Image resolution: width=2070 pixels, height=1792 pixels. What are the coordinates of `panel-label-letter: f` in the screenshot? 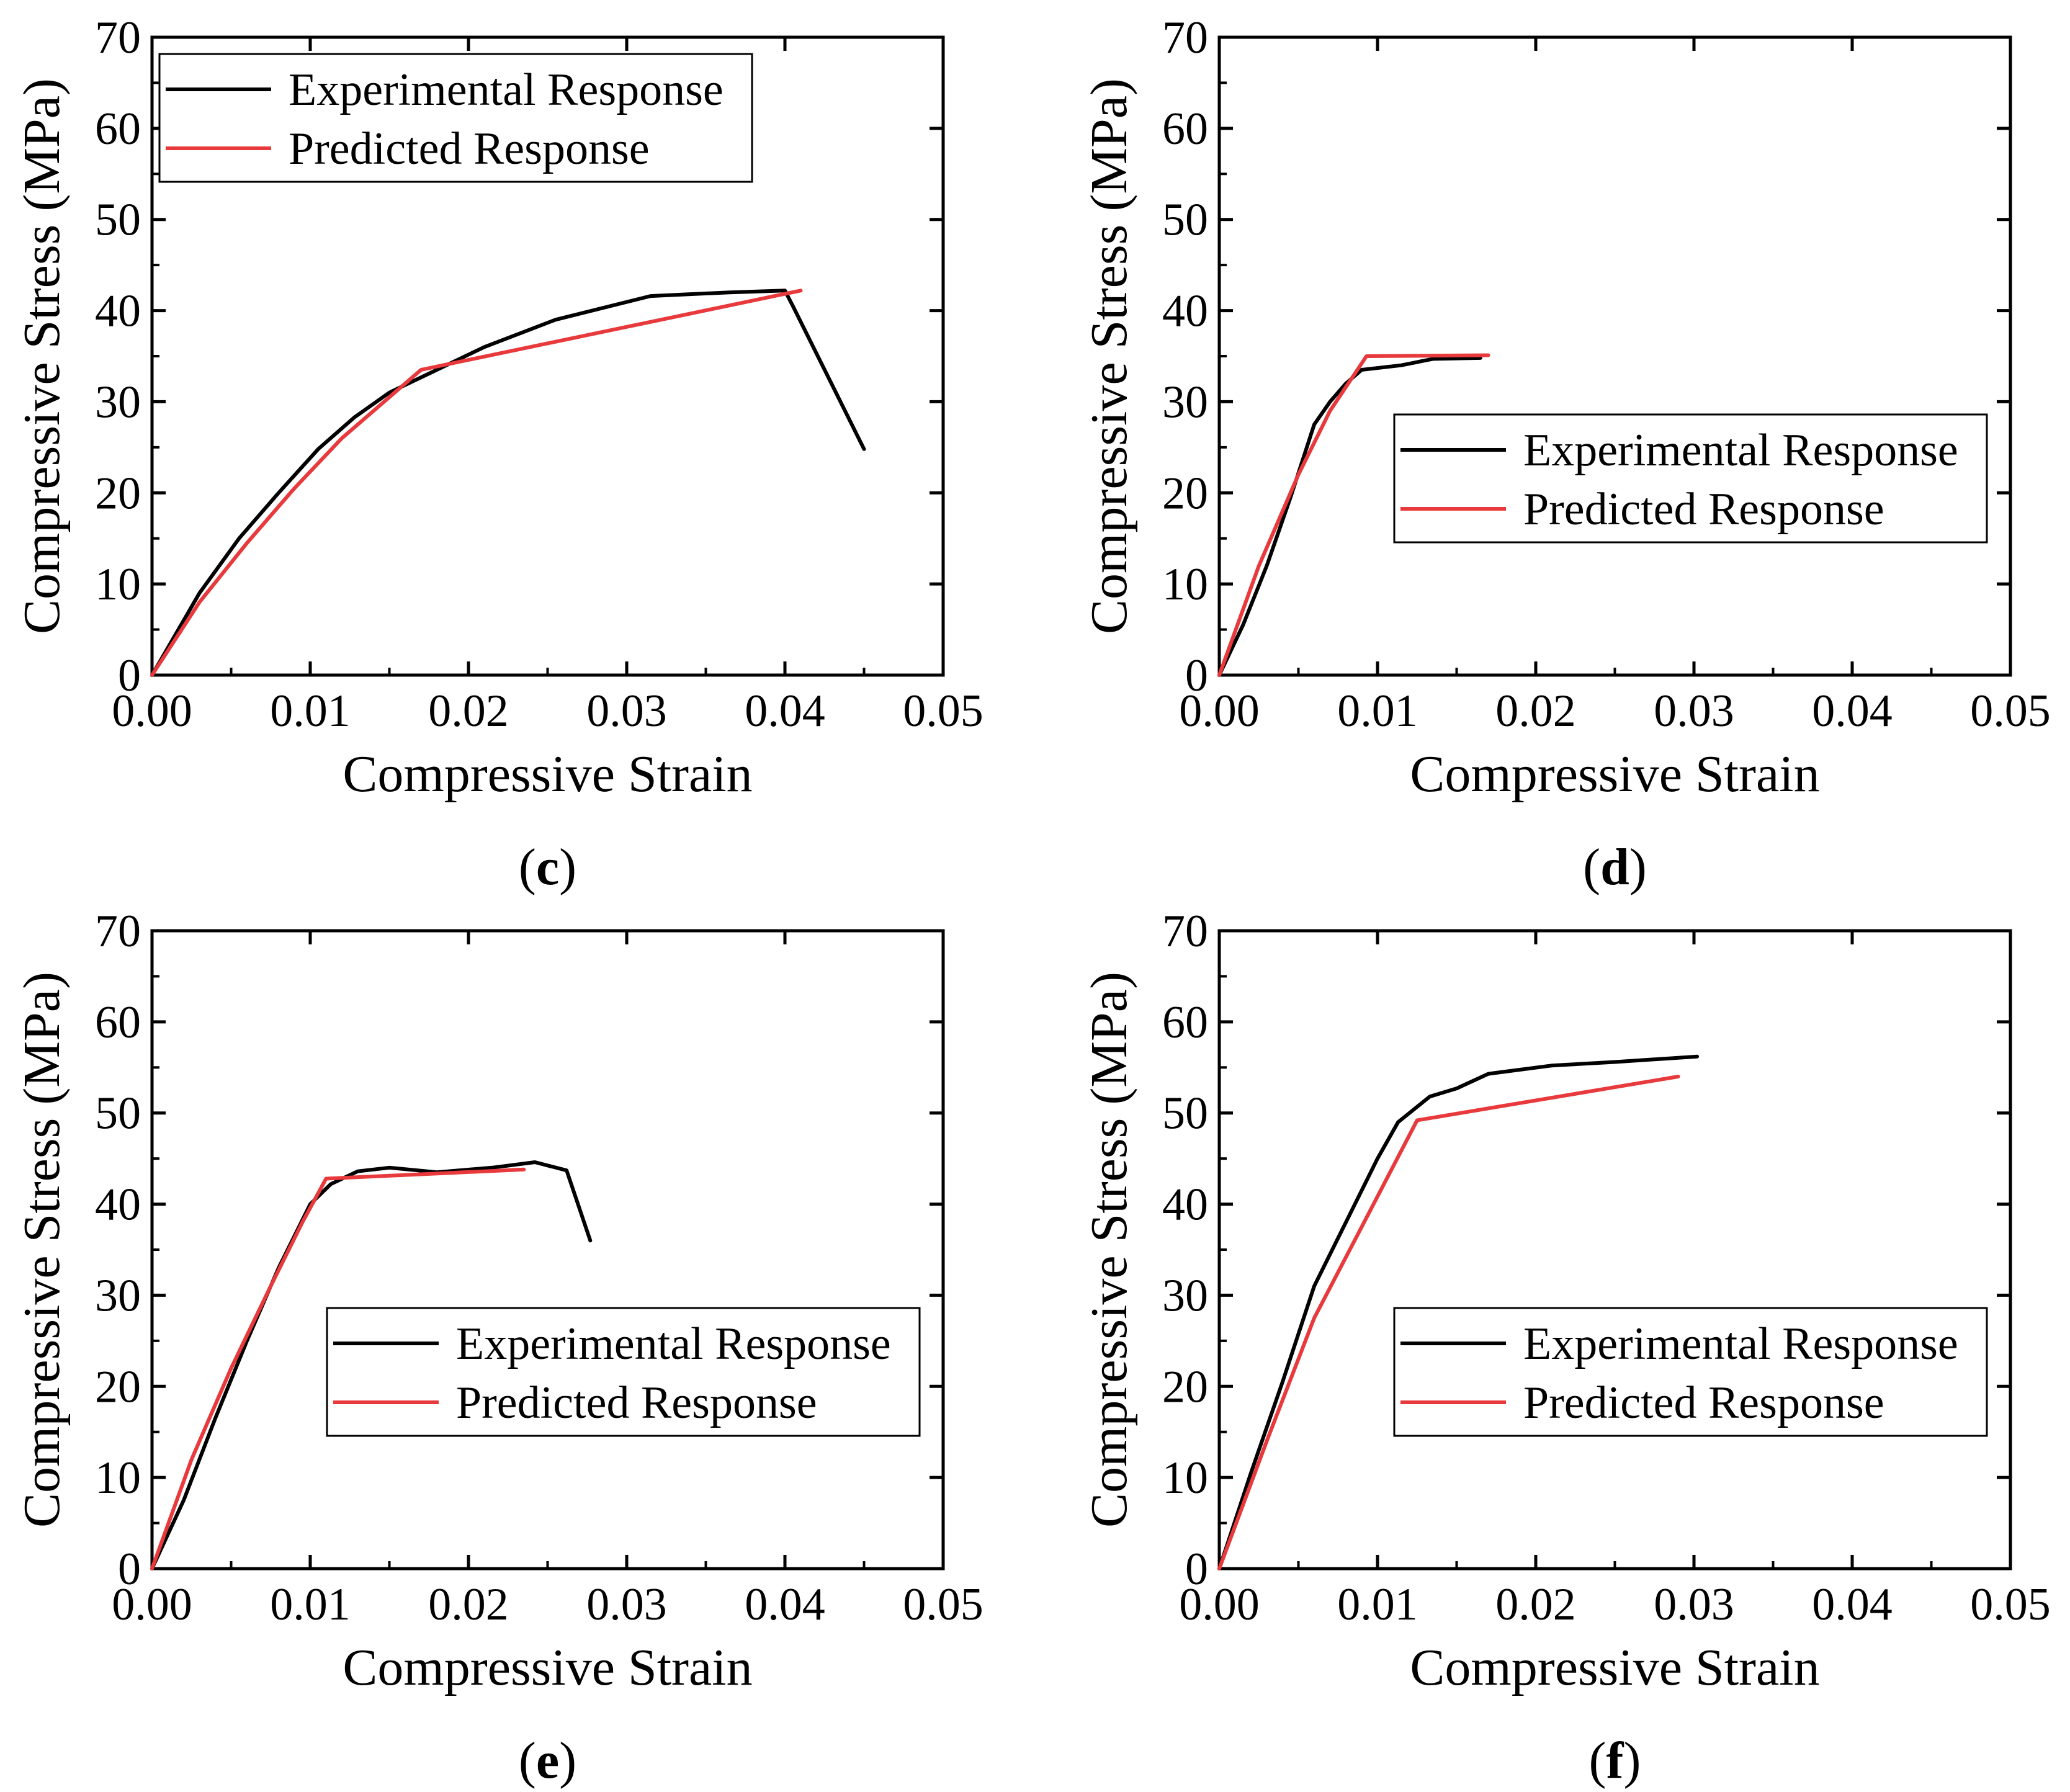 It's located at (1615, 1761).